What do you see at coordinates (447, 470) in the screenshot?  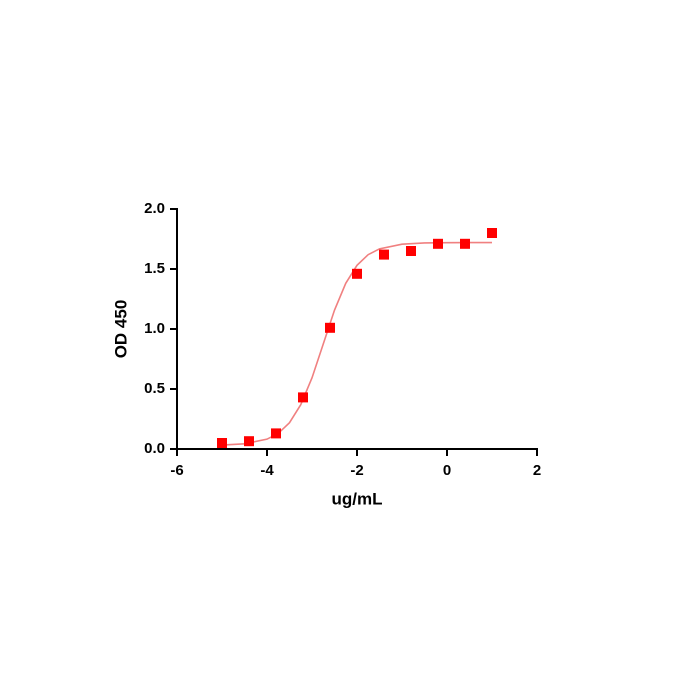 I see `x-tick-label: 0` at bounding box center [447, 470].